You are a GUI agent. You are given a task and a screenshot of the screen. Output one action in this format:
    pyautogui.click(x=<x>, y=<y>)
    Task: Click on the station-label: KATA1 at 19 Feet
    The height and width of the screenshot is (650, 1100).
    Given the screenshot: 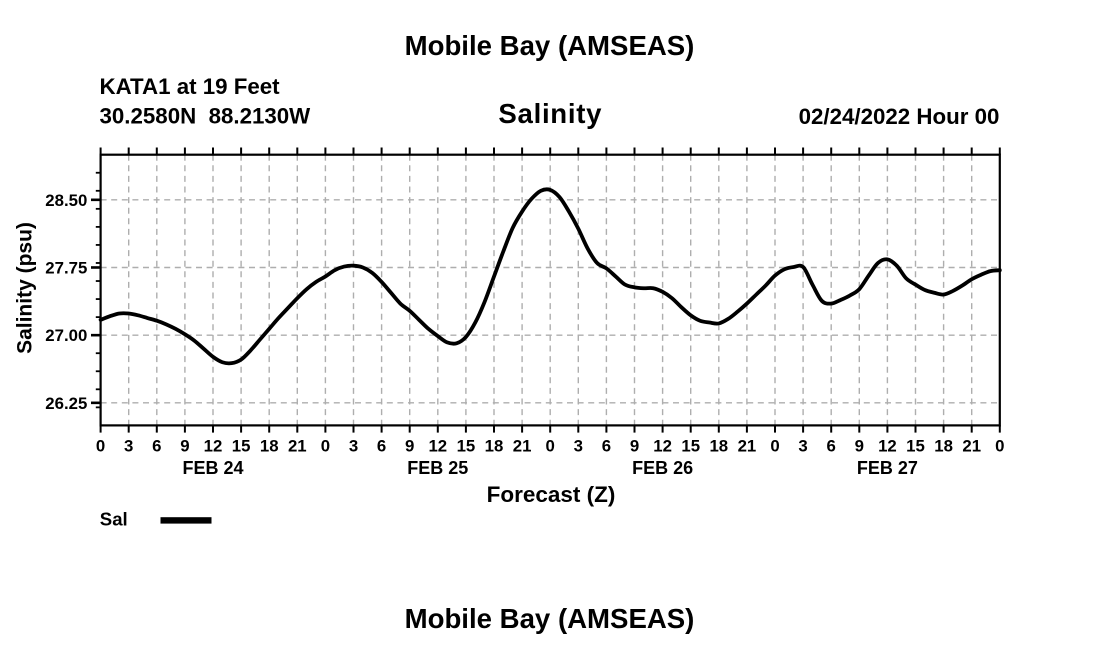 What is the action you would take?
    pyautogui.click(x=190, y=86)
    